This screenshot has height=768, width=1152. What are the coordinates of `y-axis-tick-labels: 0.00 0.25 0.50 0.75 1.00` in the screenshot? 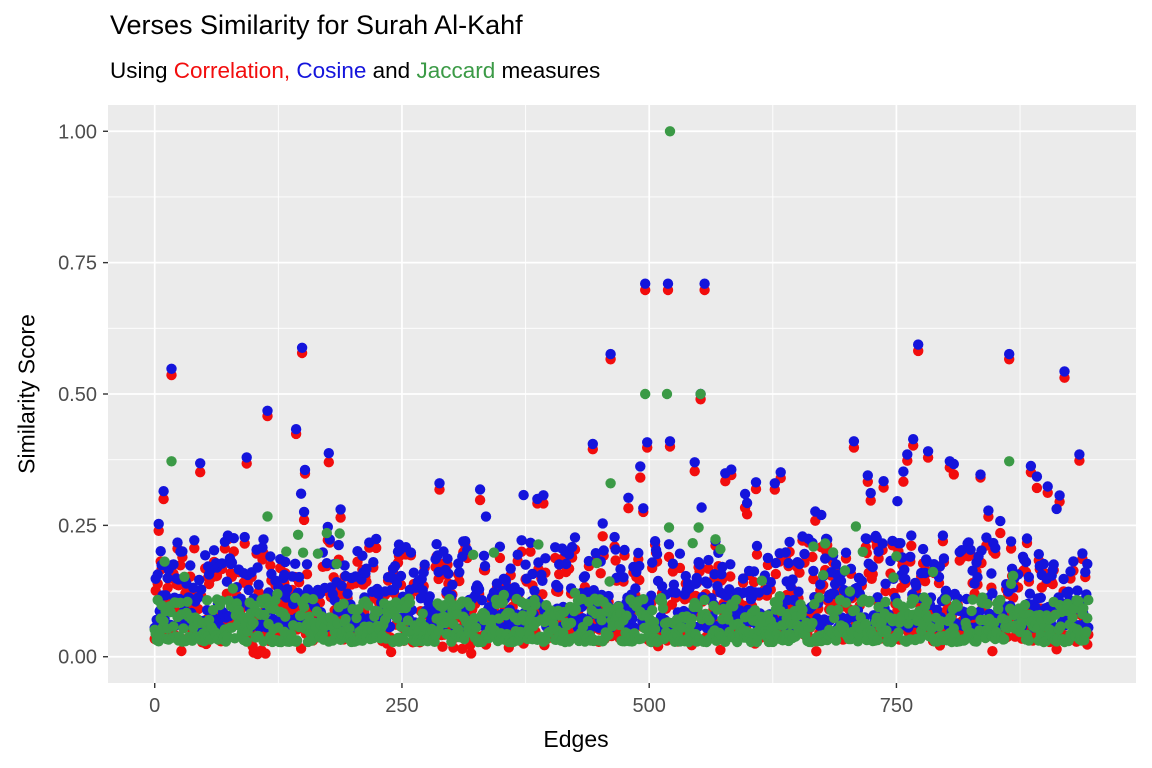 It's located at (77, 394).